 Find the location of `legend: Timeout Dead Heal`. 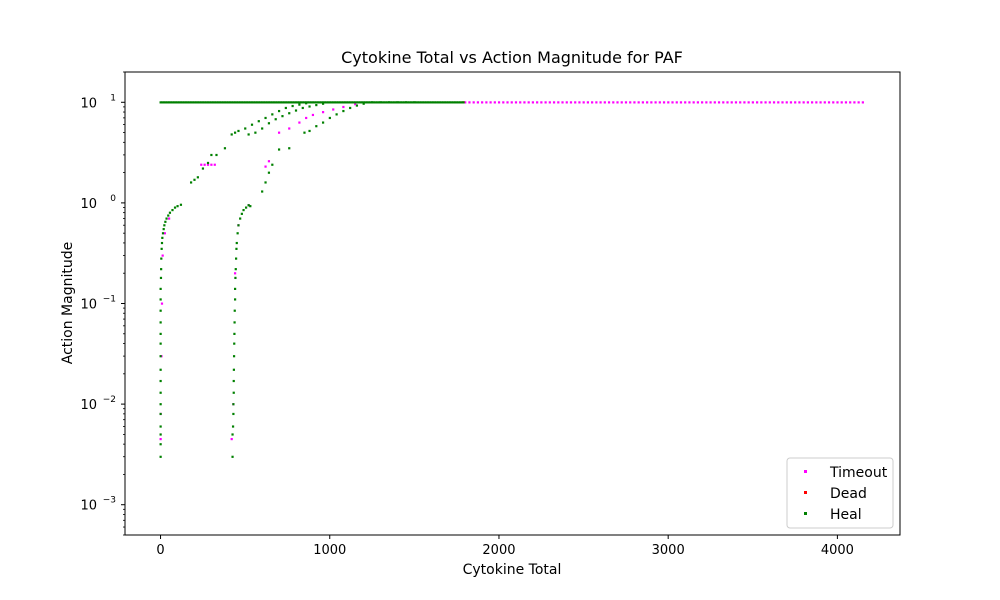

legend: Timeout Dead Heal is located at coordinates (840, 493).